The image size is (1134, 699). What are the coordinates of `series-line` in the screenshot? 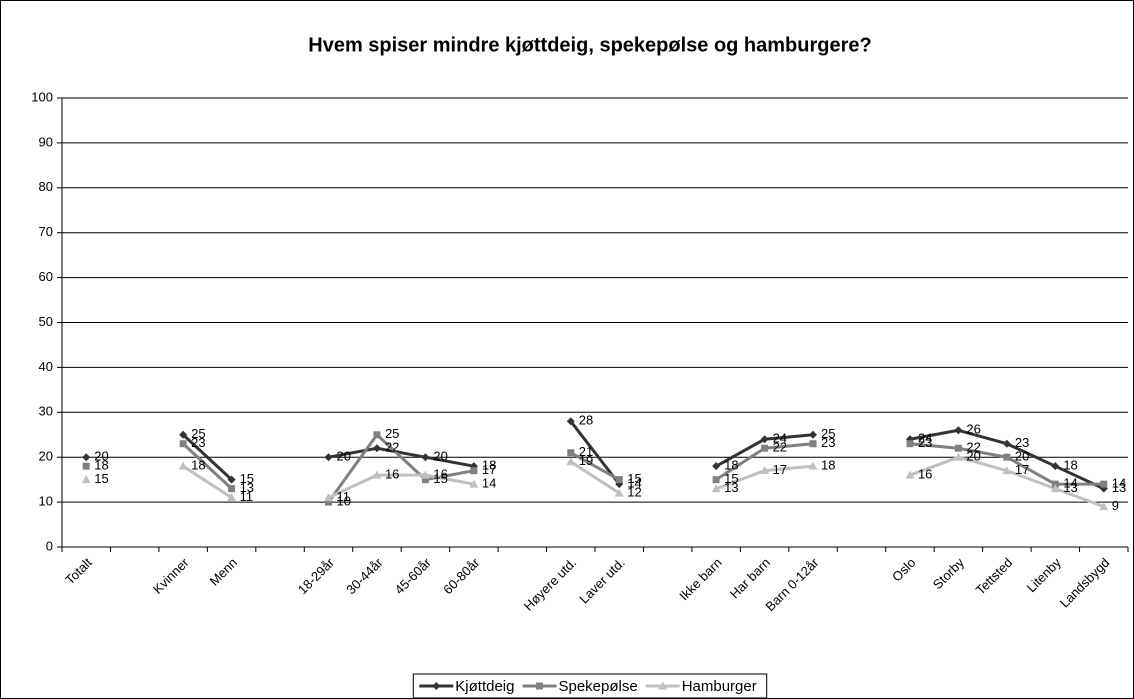 It's located at (643, 468).